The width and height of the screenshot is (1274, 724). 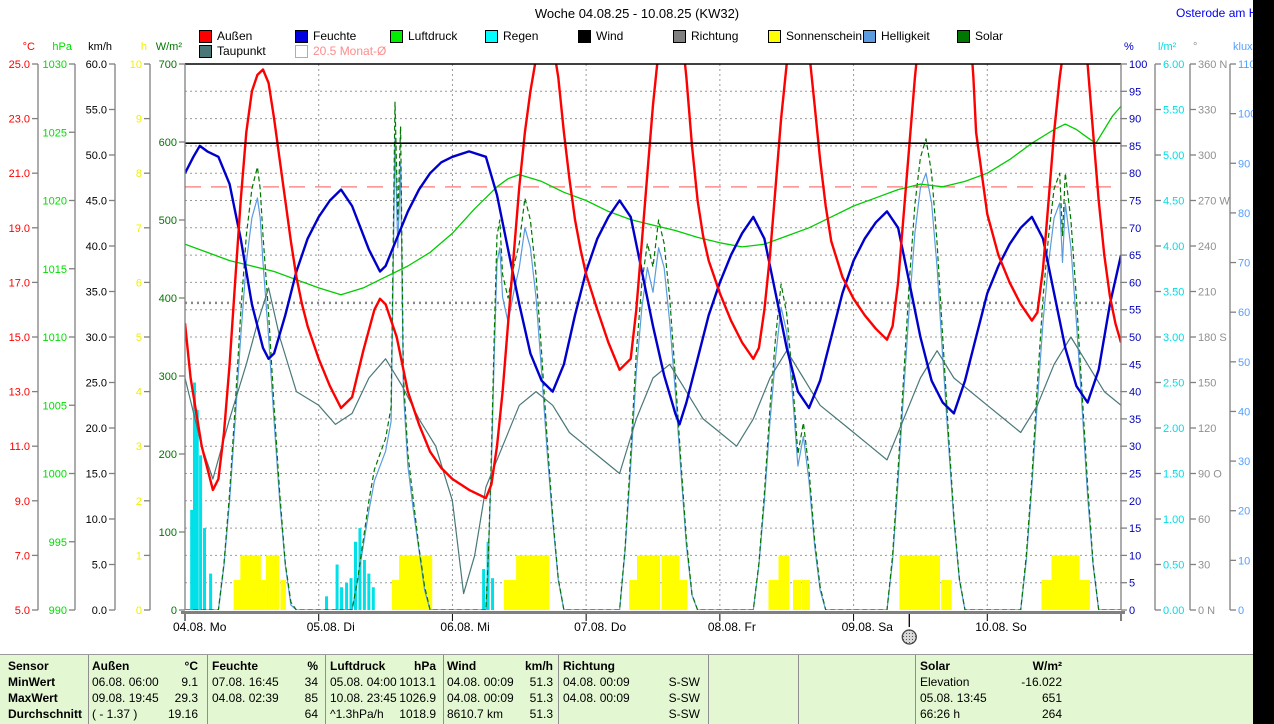 What do you see at coordinates (232, 51) in the screenshot?
I see `legend-item-taupunkt: Taupunkt` at bounding box center [232, 51].